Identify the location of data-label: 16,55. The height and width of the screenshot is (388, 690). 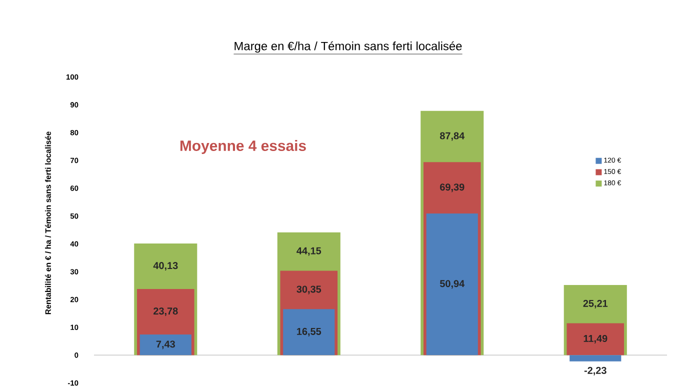
(309, 332).